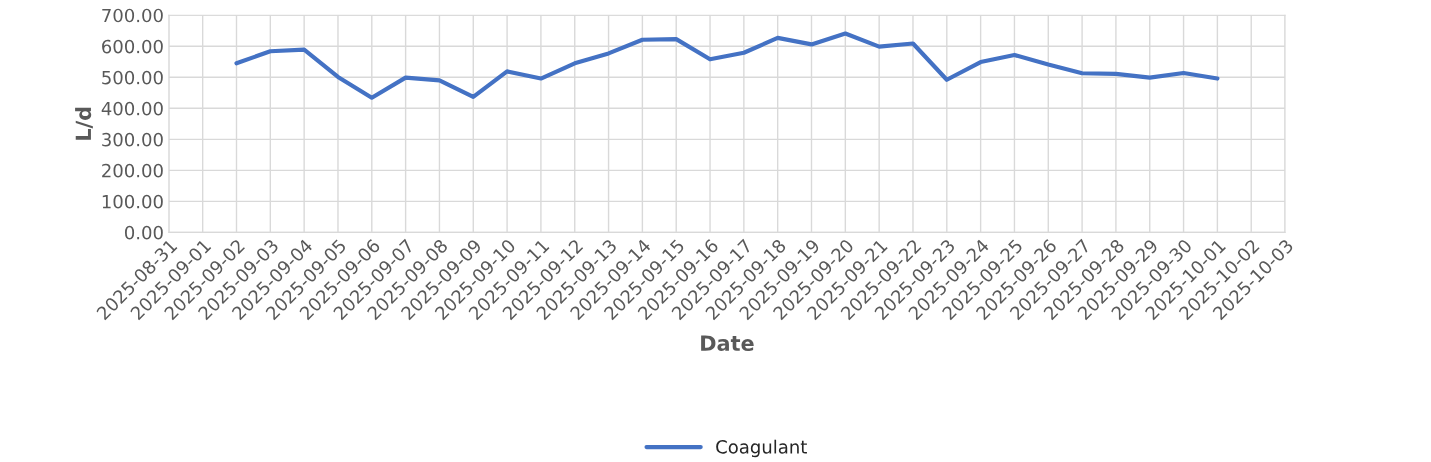  Describe the element at coordinates (727, 343) in the screenshot. I see `x-axis-title: Date` at that location.